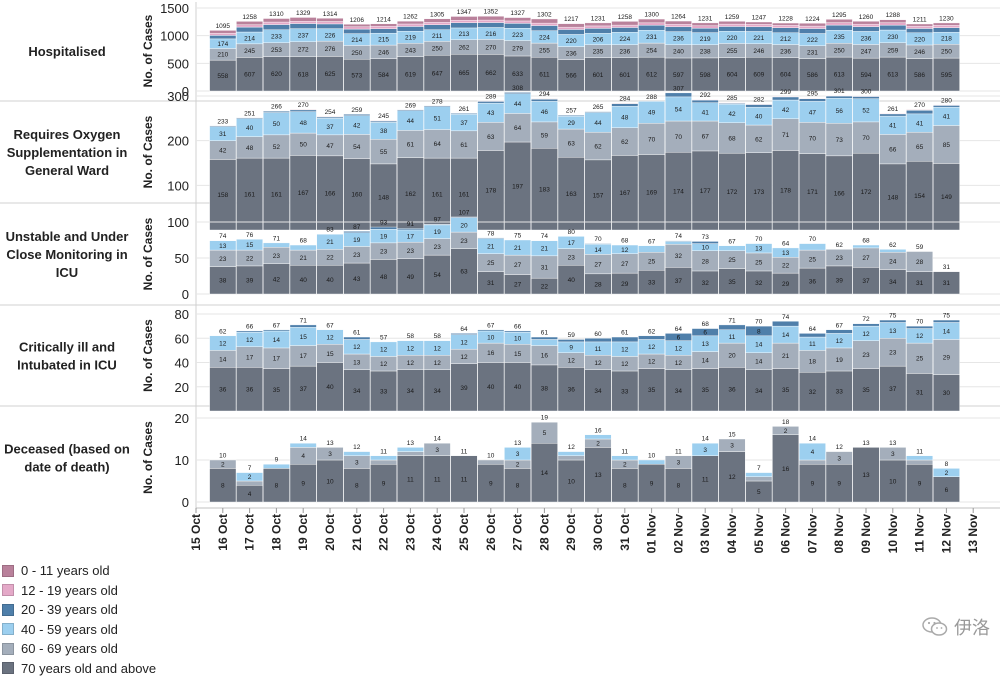  I want to click on x-tick-label: 06 Nov, so click(786, 534).